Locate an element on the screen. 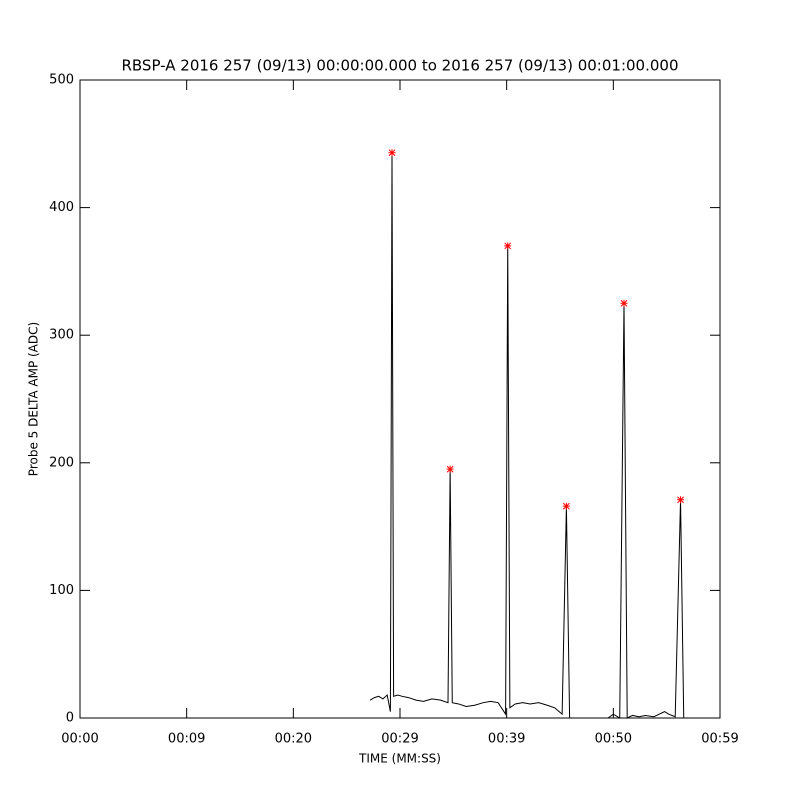 Image resolution: width=800 pixels, height=800 pixels. y-tick-label: 0 is located at coordinates (70, 718).